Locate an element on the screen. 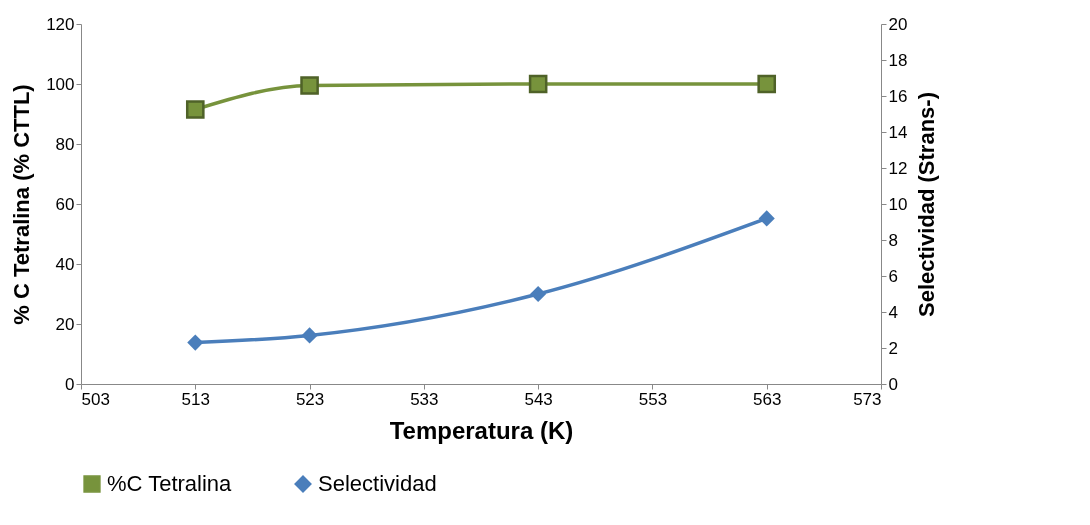  x-tick-label: 533 is located at coordinates (424, 399).